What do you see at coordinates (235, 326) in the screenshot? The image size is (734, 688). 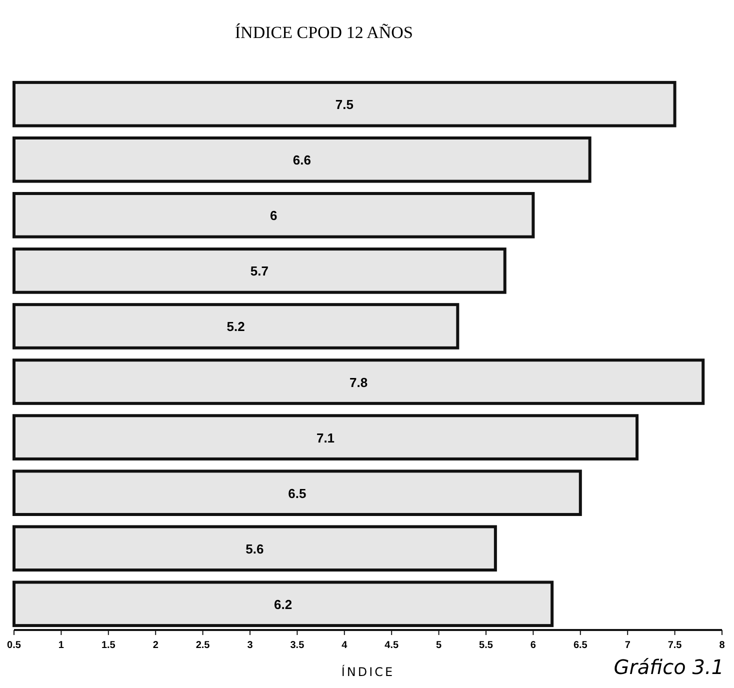 I see `data-label: 5.2` at bounding box center [235, 326].